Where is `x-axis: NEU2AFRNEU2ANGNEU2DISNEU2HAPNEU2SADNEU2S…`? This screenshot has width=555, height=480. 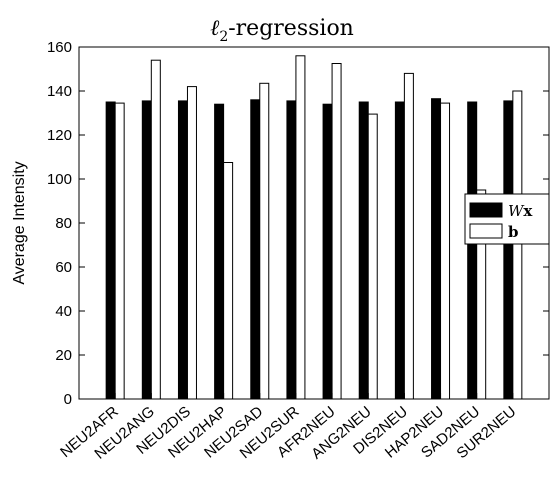 x-axis: NEU2AFRNEU2ANGNEU2DISNEU2HAPNEU2SADNEU2S… is located at coordinates (288, 428).